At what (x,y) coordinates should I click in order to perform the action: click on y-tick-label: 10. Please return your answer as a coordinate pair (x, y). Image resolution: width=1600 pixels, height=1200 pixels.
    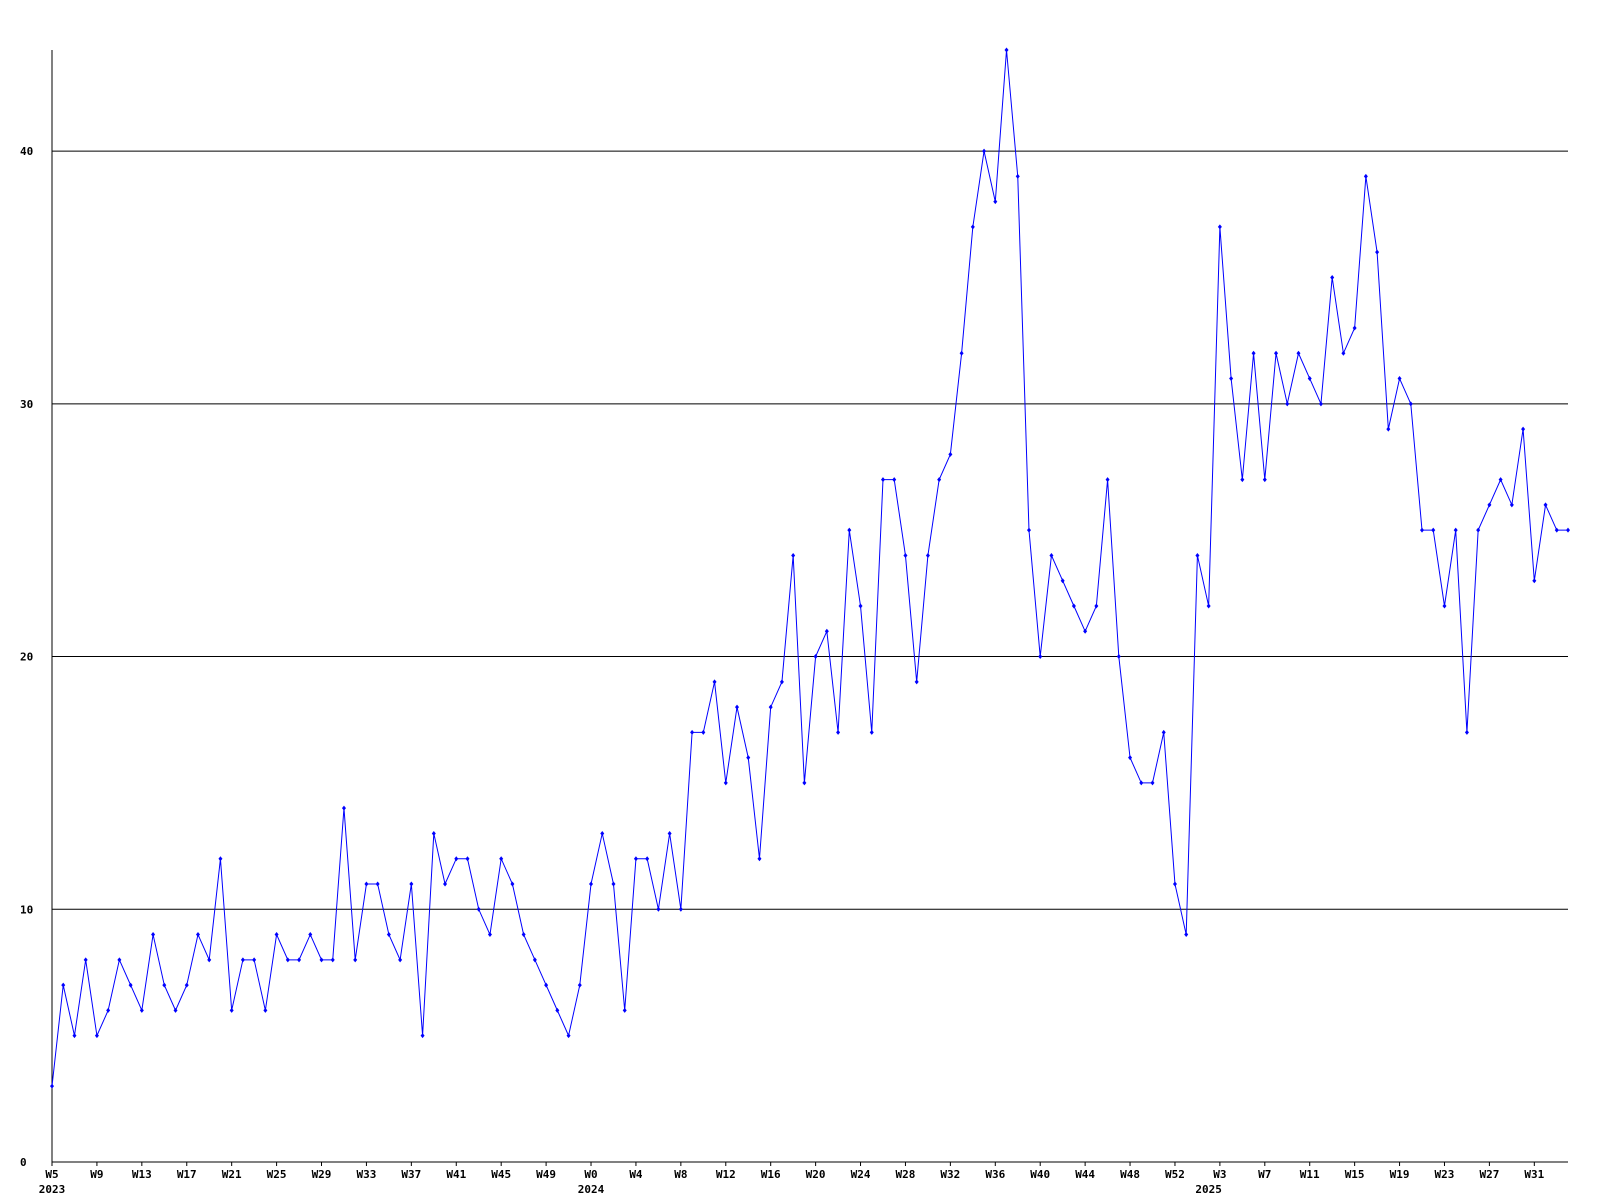
    Looking at the image, I should click on (26, 909).